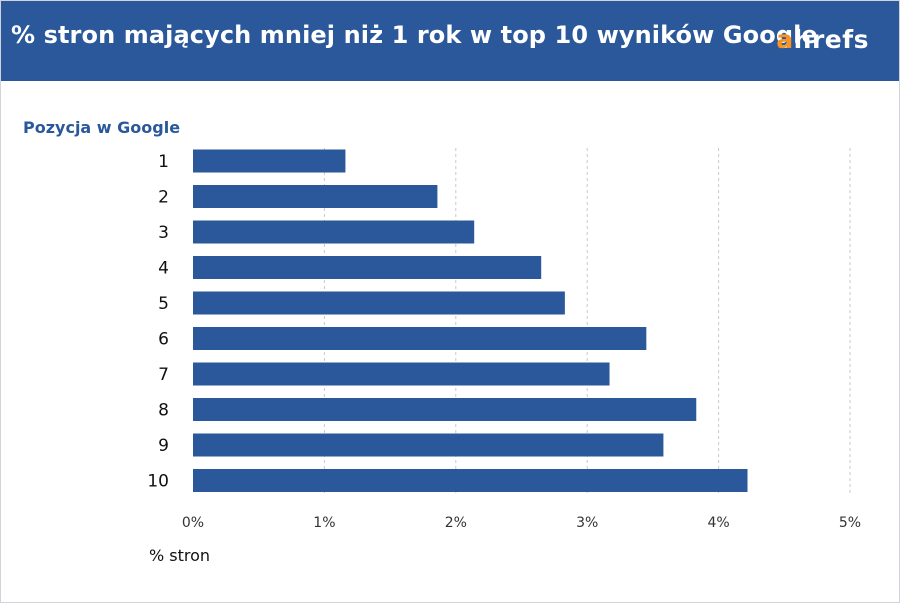  I want to click on x-tick-label: 3%, so click(587, 523).